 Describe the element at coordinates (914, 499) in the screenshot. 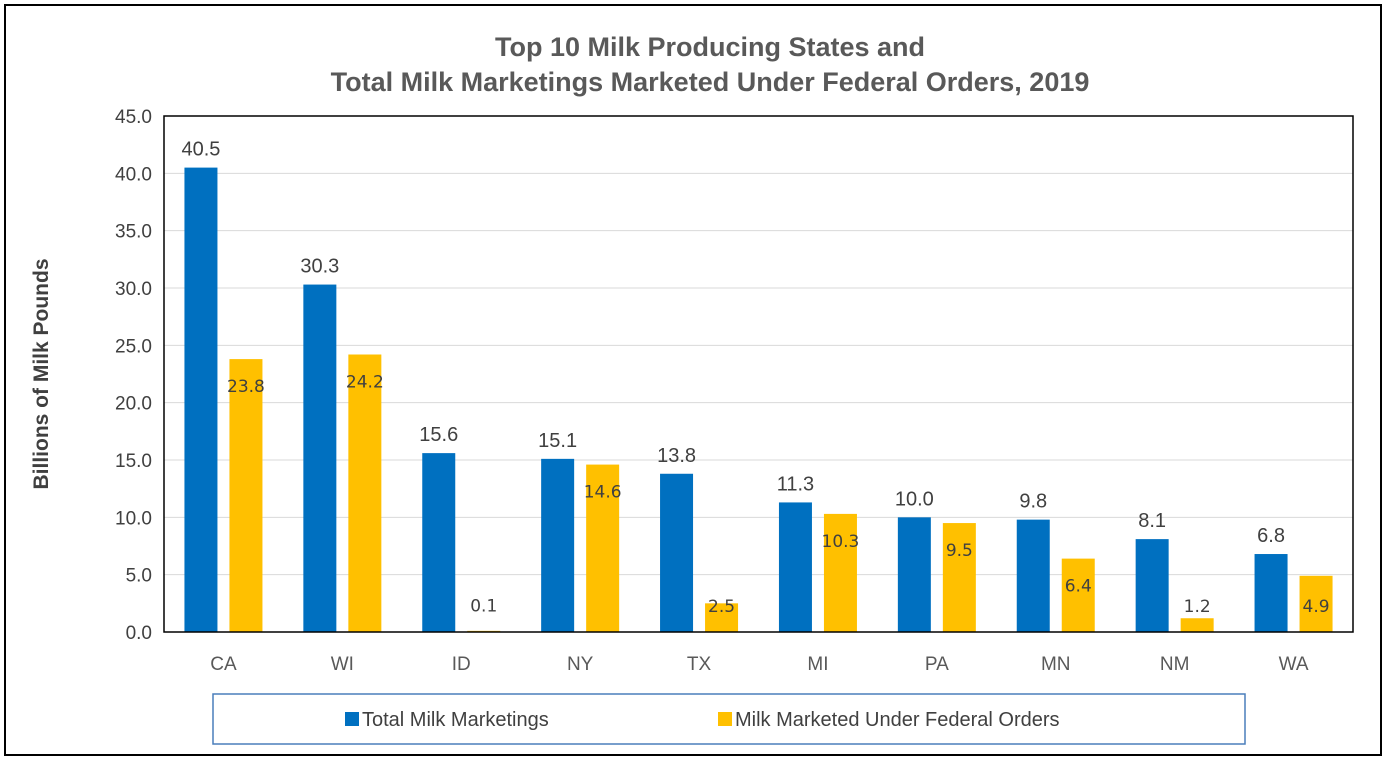

I see `data-label-total-pa: 10.0` at that location.